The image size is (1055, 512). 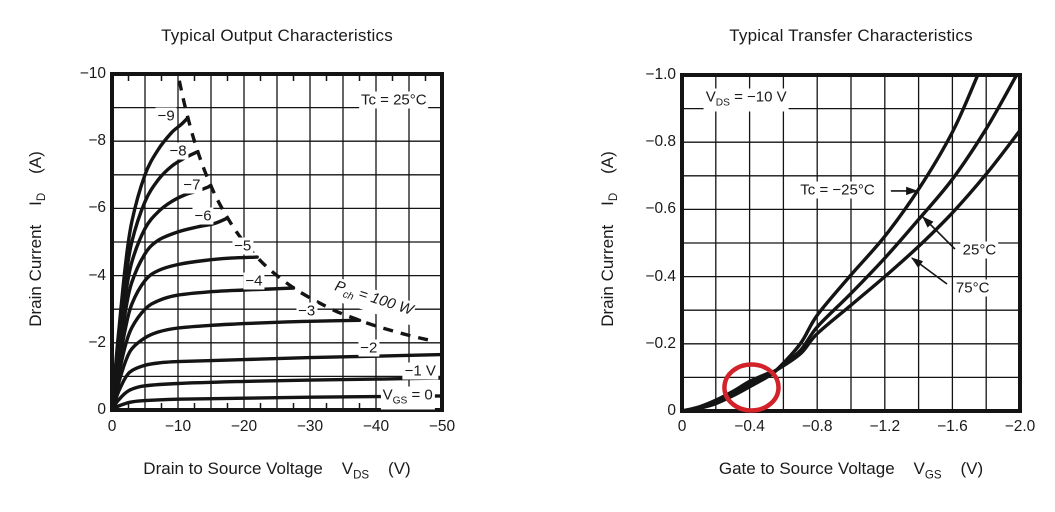 What do you see at coordinates (979, 250) in the screenshot?
I see `temperature-callout-25-c: 25°C` at bounding box center [979, 250].